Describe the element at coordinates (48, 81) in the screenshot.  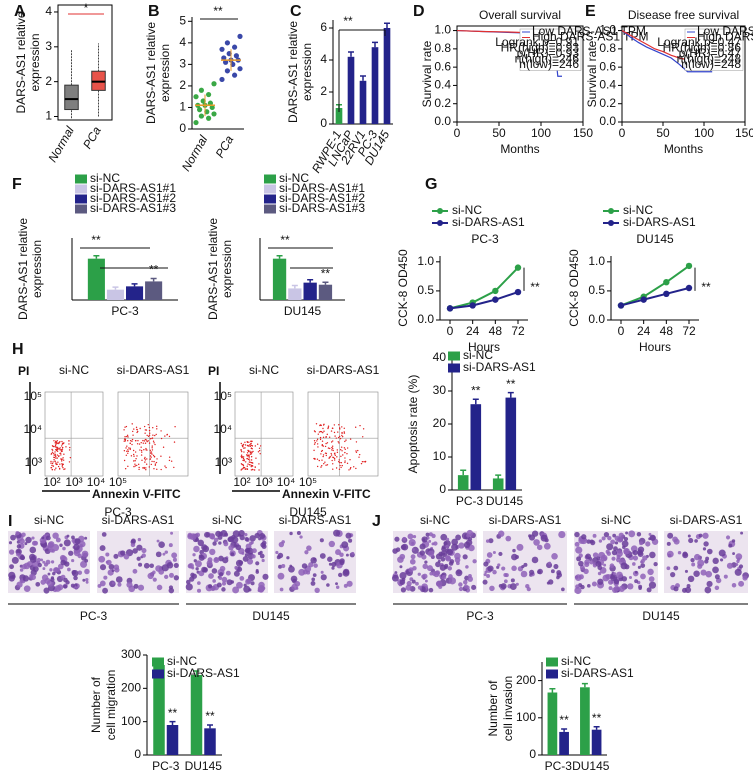
I see `y-tick-label: 2` at that location.